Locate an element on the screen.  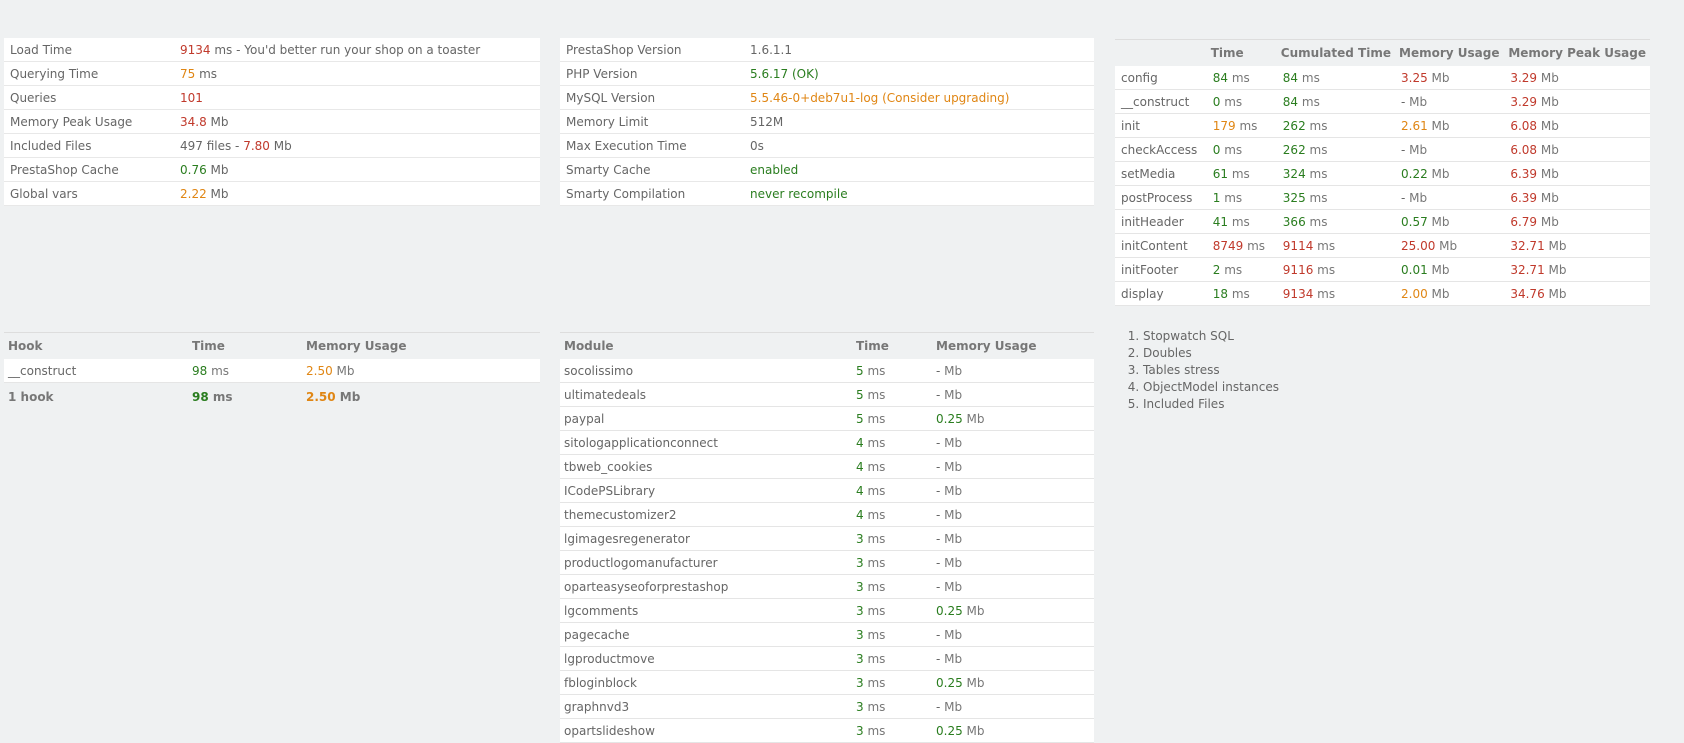
querying-time-value: 75 is located at coordinates (188, 73).